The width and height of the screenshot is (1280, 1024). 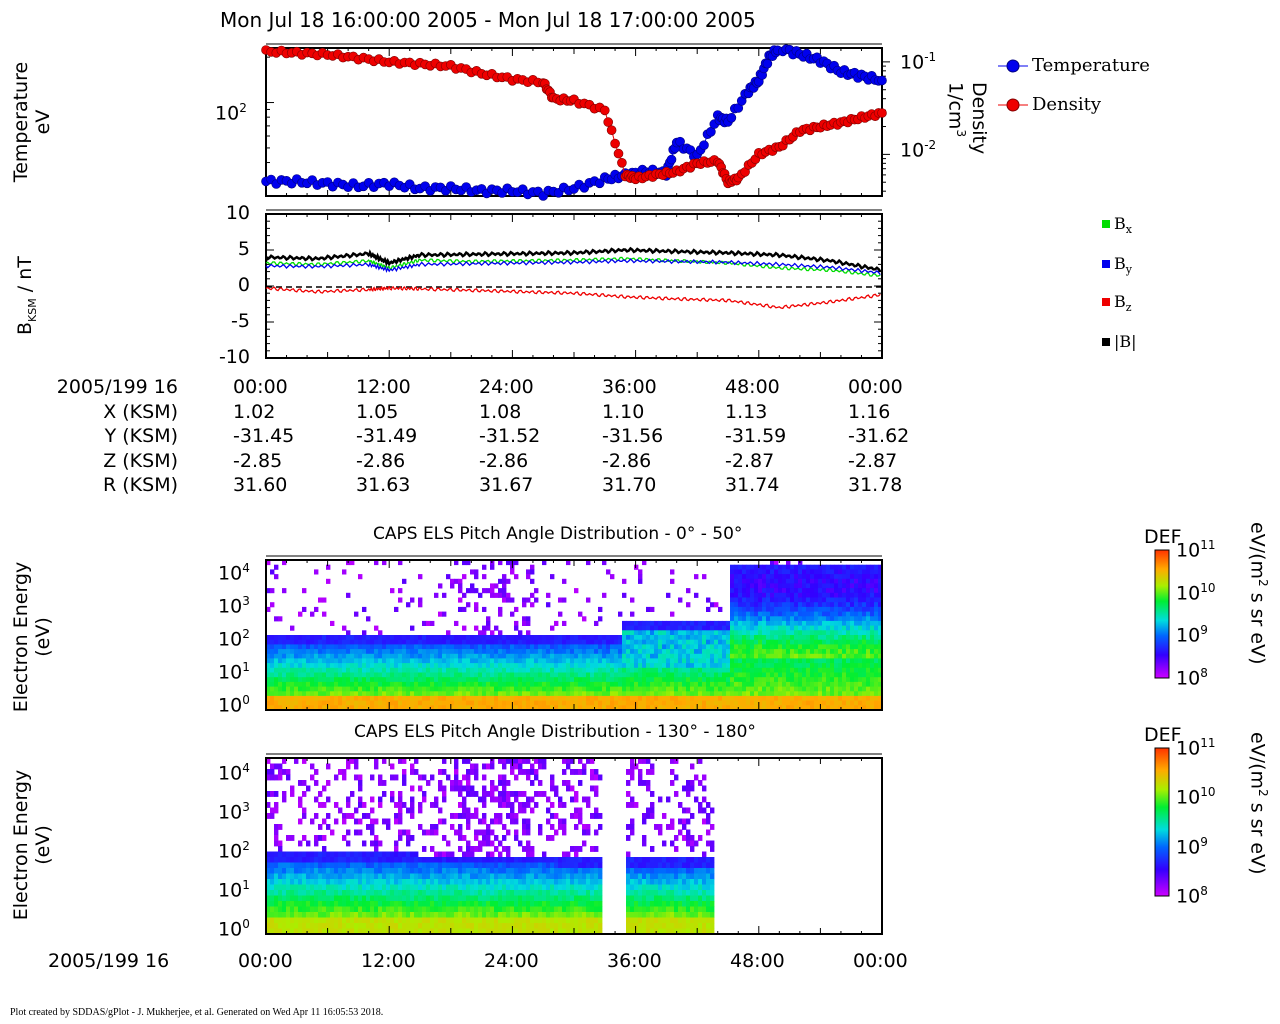 I want to click on density-point, so click(x=604, y=110).